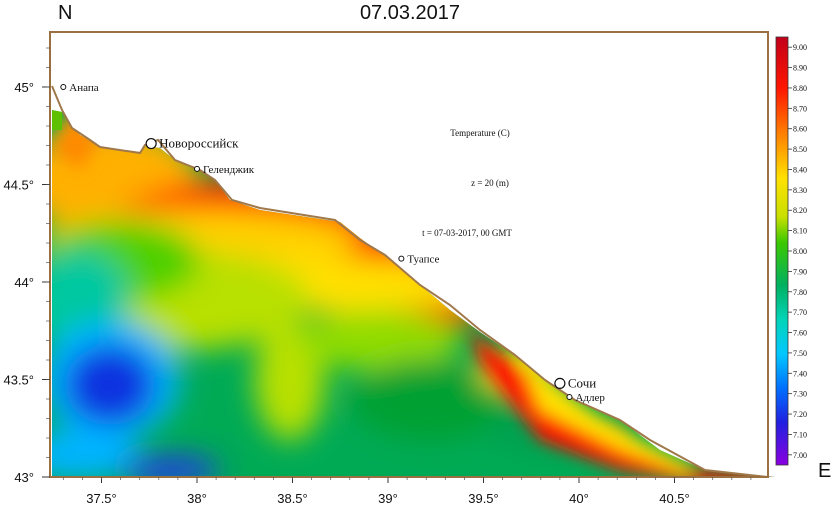 This screenshot has width=833, height=509. What do you see at coordinates (229, 170) in the screenshot?
I see `city-label: Геленджик` at bounding box center [229, 170].